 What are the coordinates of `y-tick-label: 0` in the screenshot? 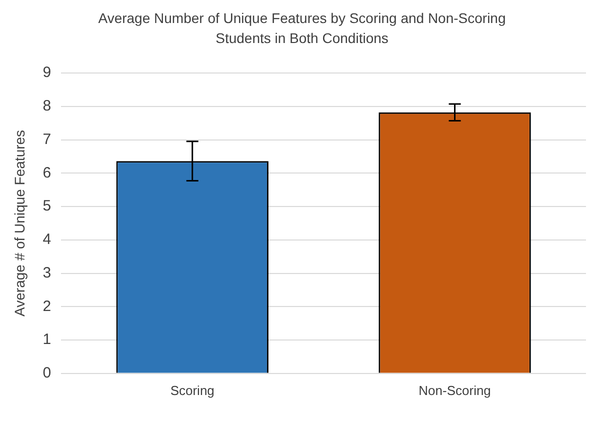 It's located at (47, 373).